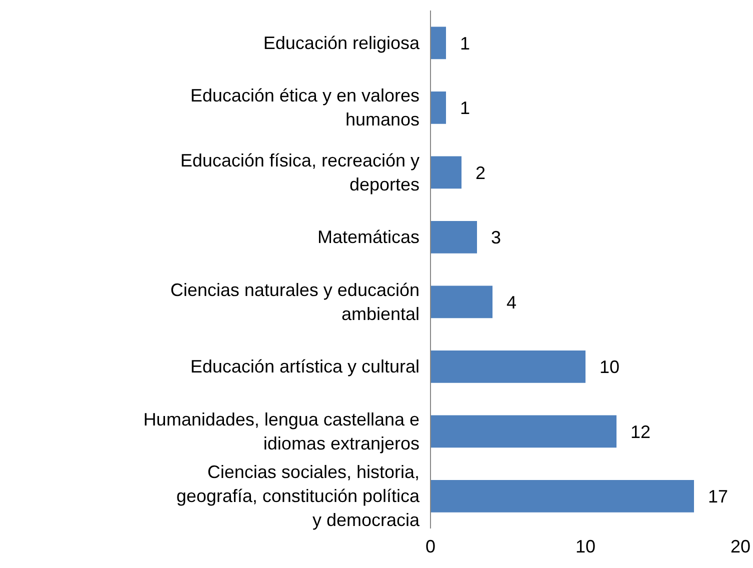 This screenshot has width=753, height=568. What do you see at coordinates (585, 546) in the screenshot?
I see `x-tick-label: 10` at bounding box center [585, 546].